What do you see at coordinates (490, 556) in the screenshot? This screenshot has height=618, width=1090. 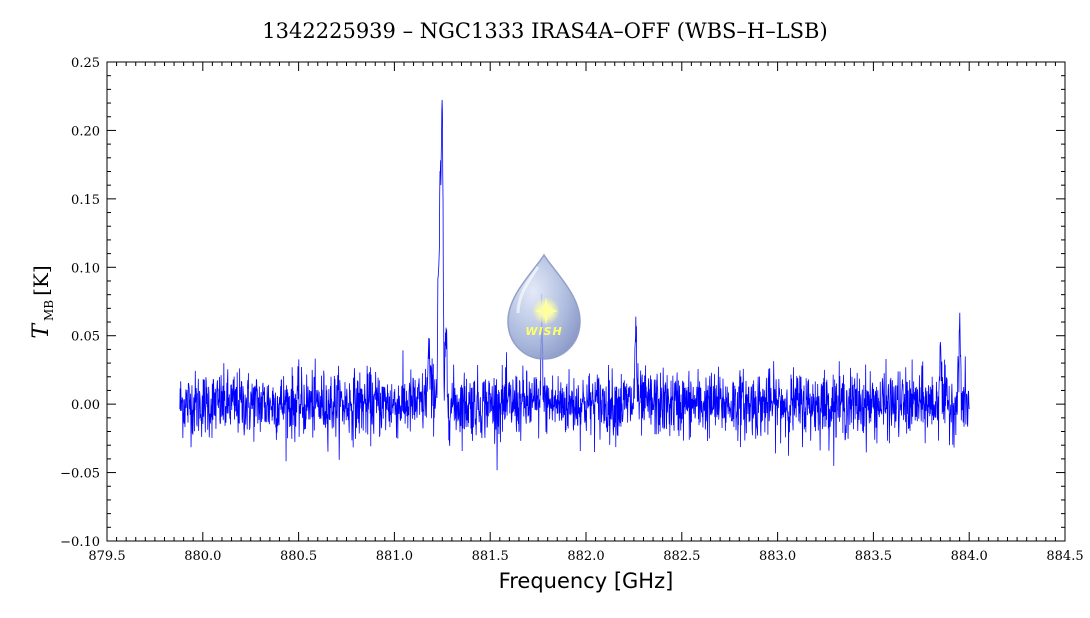 I see `x-tick-label: 881.5` at bounding box center [490, 556].